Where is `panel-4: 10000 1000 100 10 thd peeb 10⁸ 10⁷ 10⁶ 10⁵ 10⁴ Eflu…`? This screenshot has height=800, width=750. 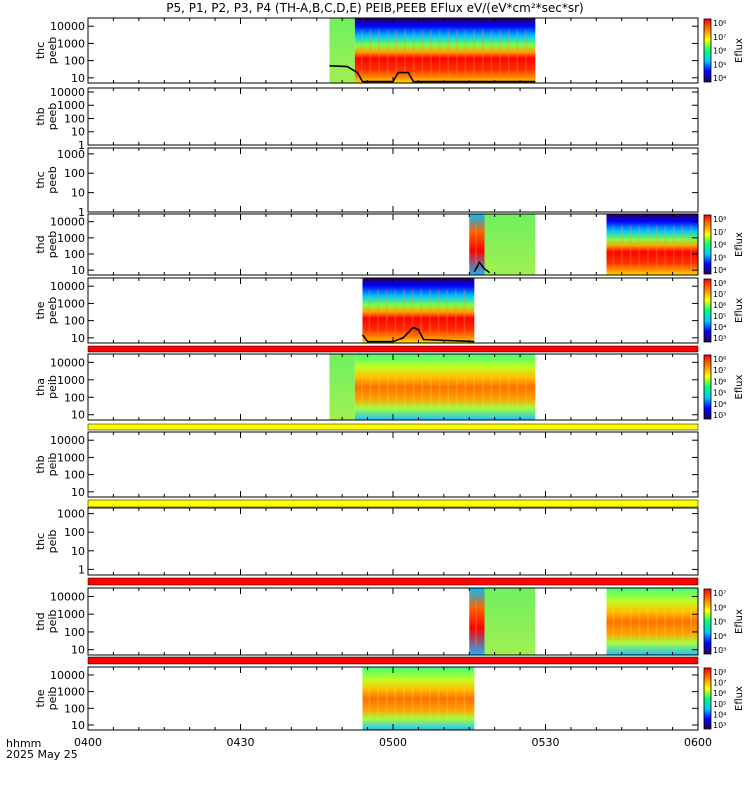
panel-4: 10000 1000 100 10 thd peeb 10⁸ 10⁷ 10⁶ 10⁵ 10⁴ Eflu… is located at coordinates (389, 245).